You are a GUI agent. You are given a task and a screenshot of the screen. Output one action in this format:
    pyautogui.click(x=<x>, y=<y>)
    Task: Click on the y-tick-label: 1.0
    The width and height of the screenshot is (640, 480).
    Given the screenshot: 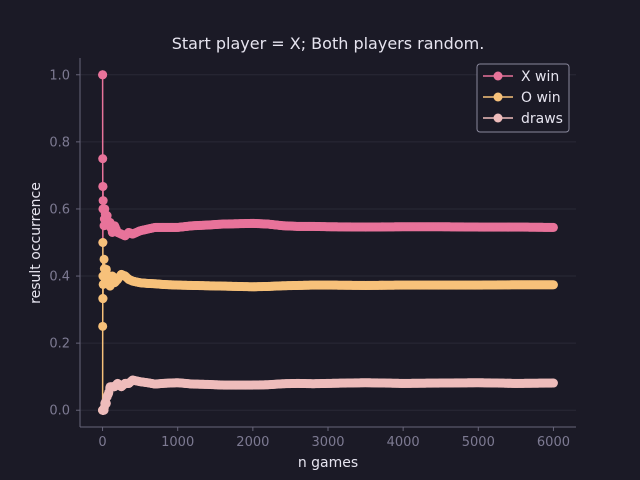 What is the action you would take?
    pyautogui.click(x=59, y=75)
    